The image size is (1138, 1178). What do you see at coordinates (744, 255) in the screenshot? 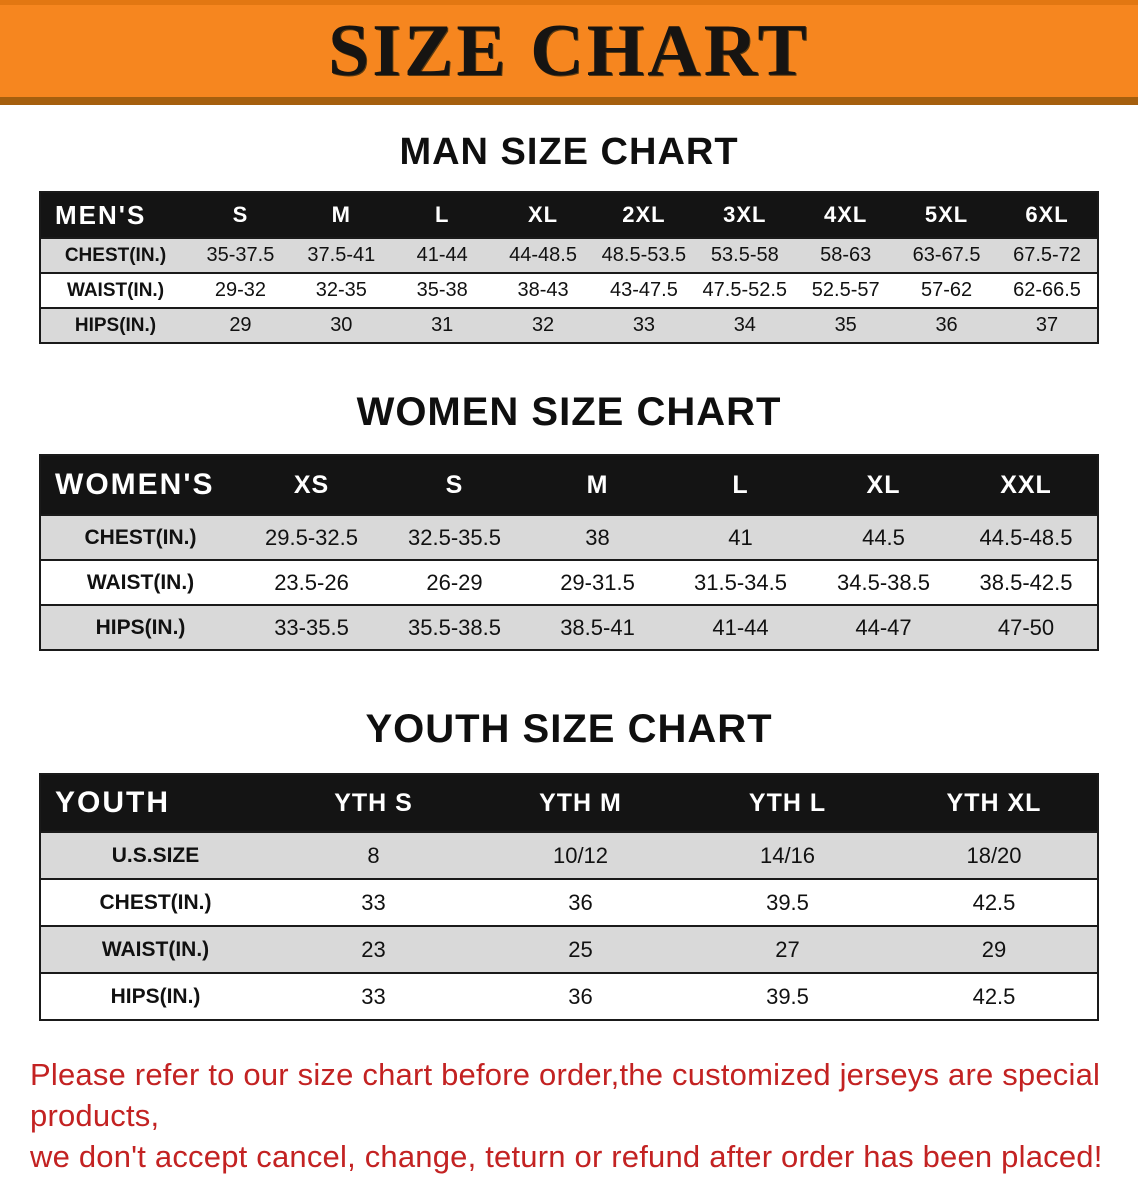
I see `value-cell: 53.5-58` at bounding box center [744, 255].